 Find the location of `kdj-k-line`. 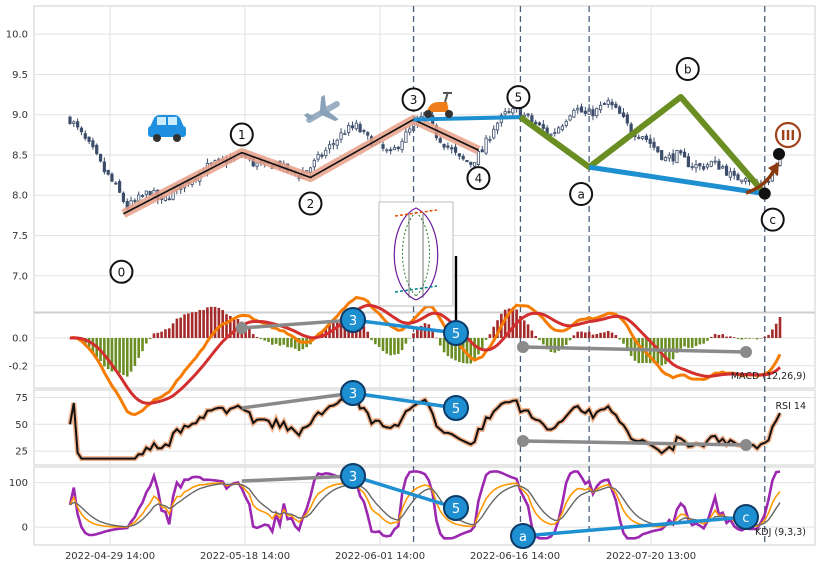

kdj-k-line is located at coordinates (425, 505).